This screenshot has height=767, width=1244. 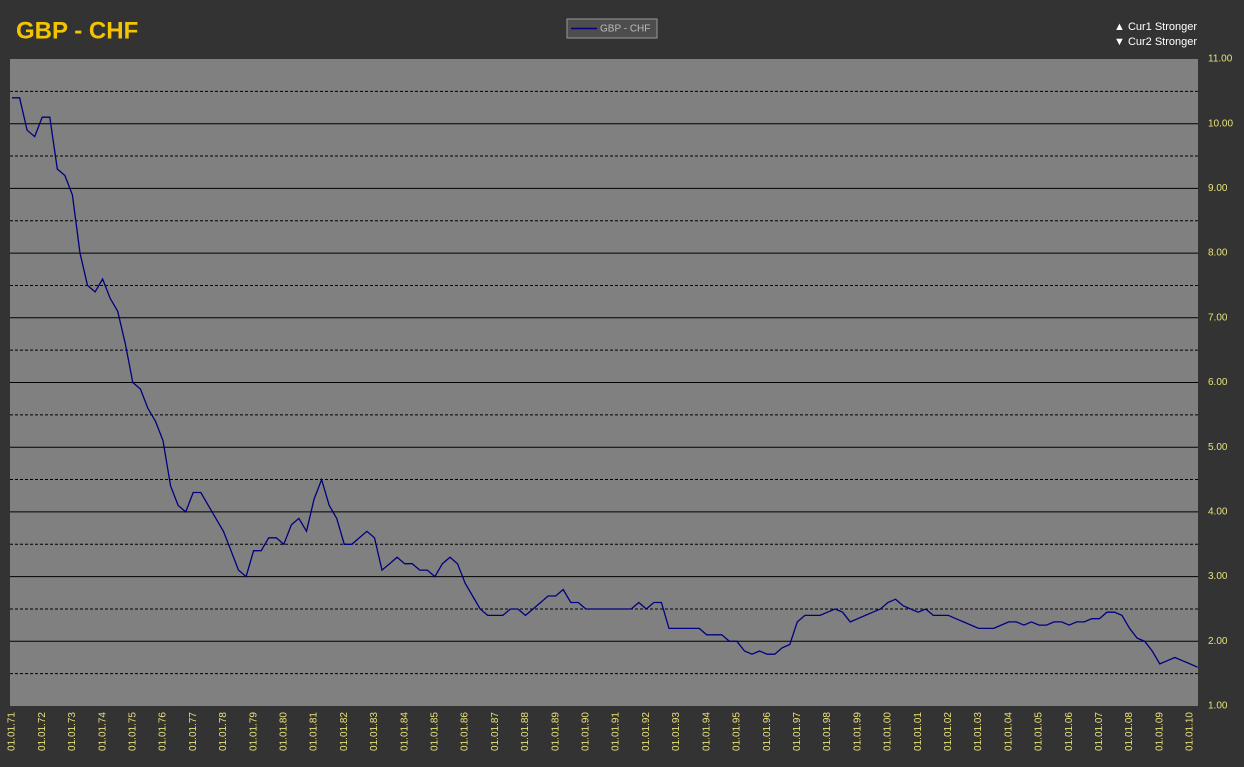 I want to click on x-tick-label: 01.01.74, so click(x=102, y=731).